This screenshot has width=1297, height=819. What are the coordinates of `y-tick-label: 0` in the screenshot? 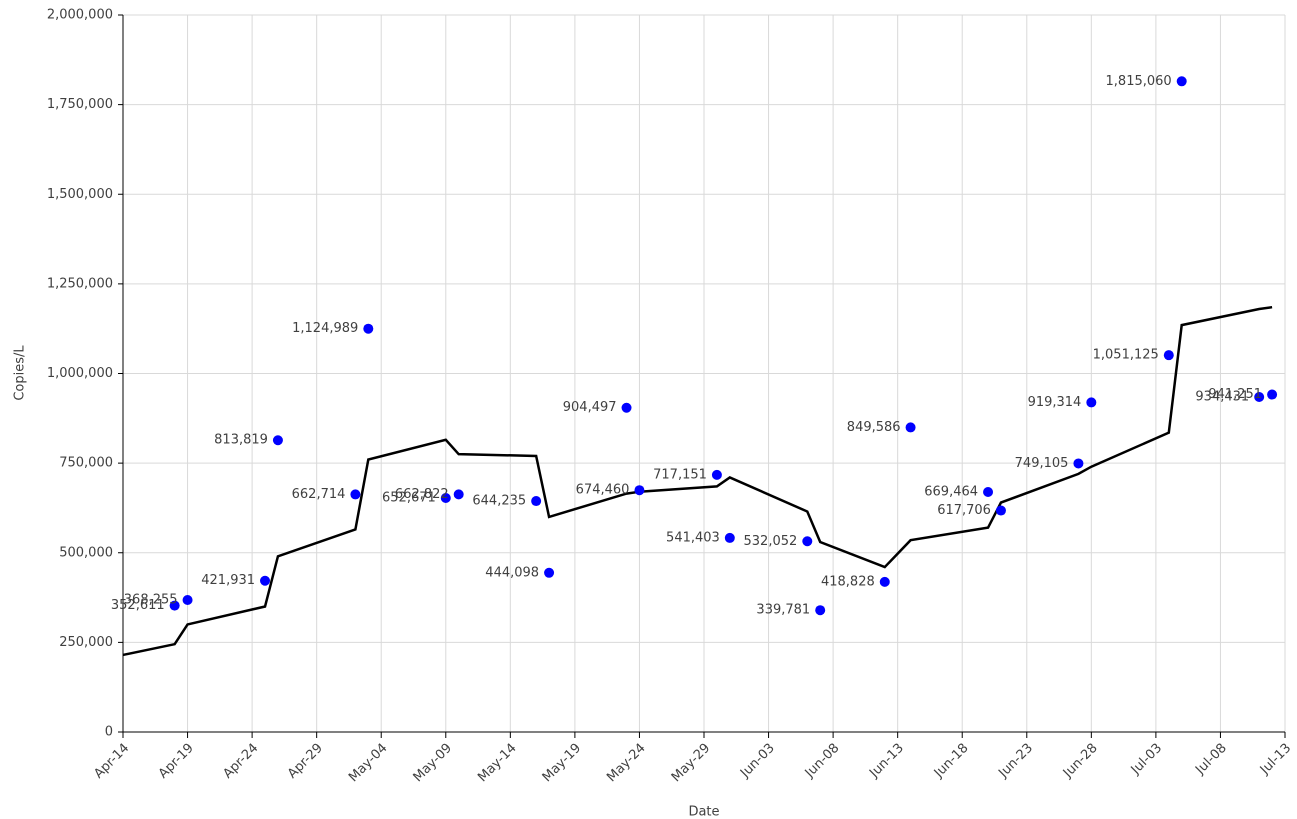 It's located at (109, 732).